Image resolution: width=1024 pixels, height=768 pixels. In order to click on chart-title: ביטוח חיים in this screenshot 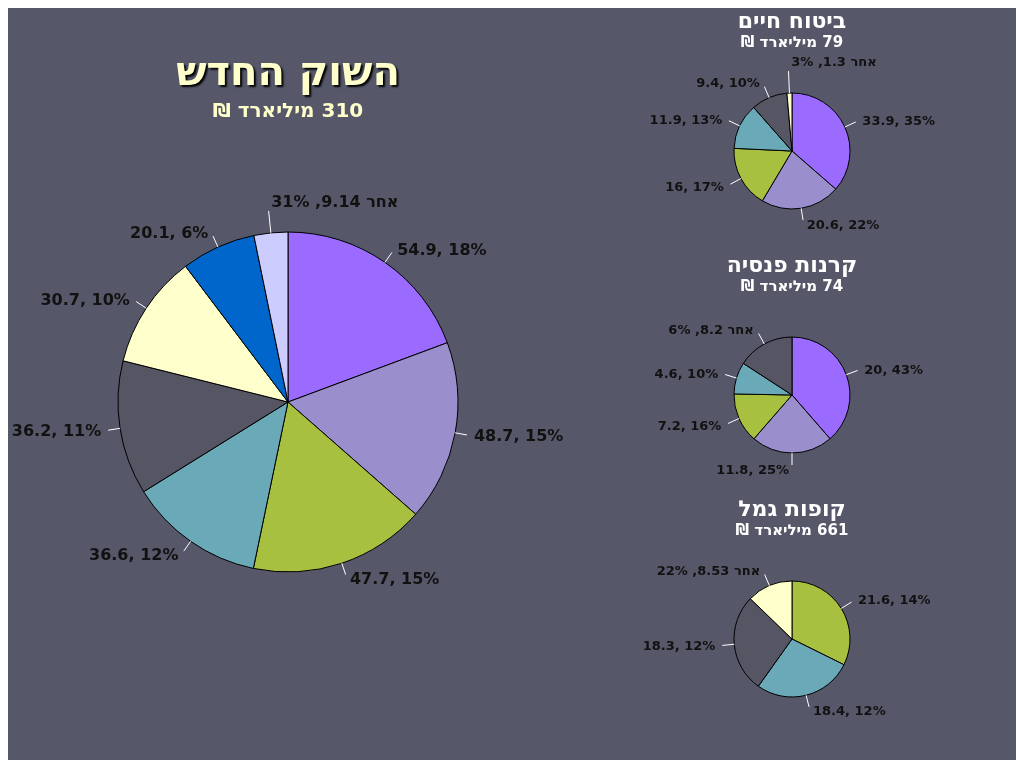, I will do `click(792, 20)`.